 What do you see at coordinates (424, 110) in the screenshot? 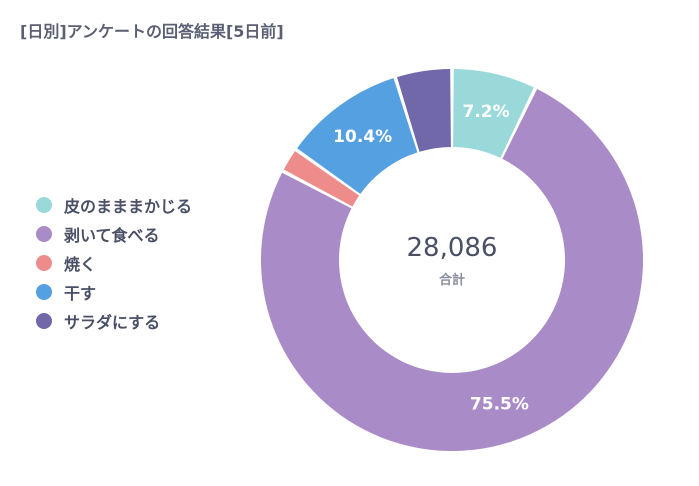
I see `slice-salad` at bounding box center [424, 110].